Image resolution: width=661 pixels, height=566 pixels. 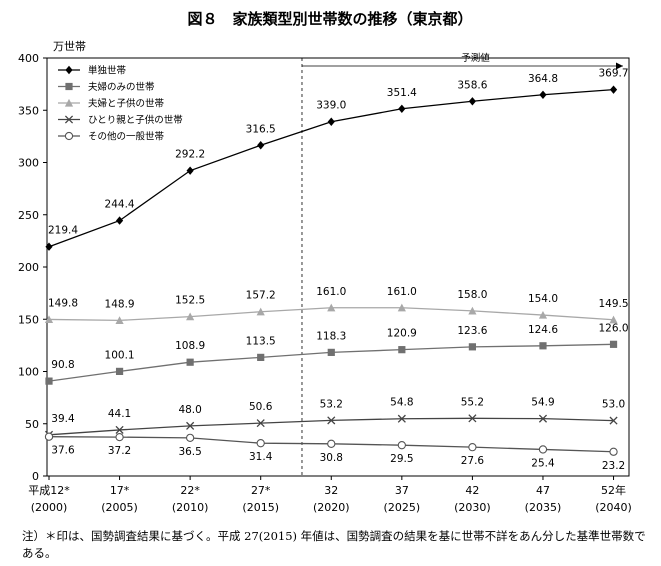 I want to click on data-label: 157.2, so click(x=261, y=296).